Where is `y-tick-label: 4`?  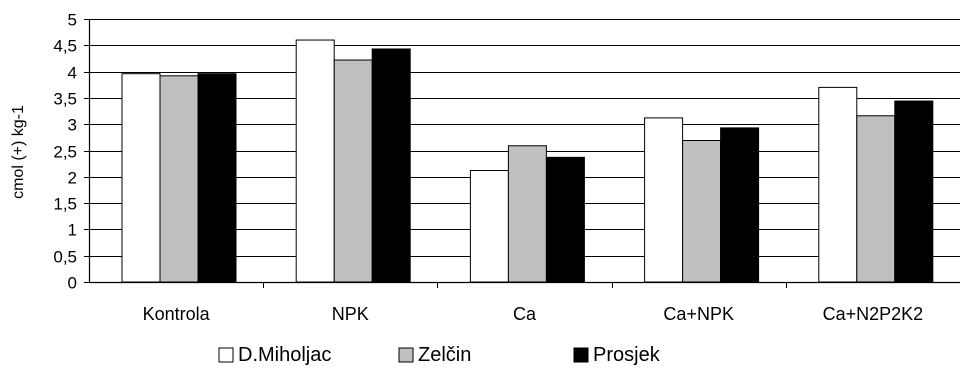
y-tick-label: 4 is located at coordinates (72, 73).